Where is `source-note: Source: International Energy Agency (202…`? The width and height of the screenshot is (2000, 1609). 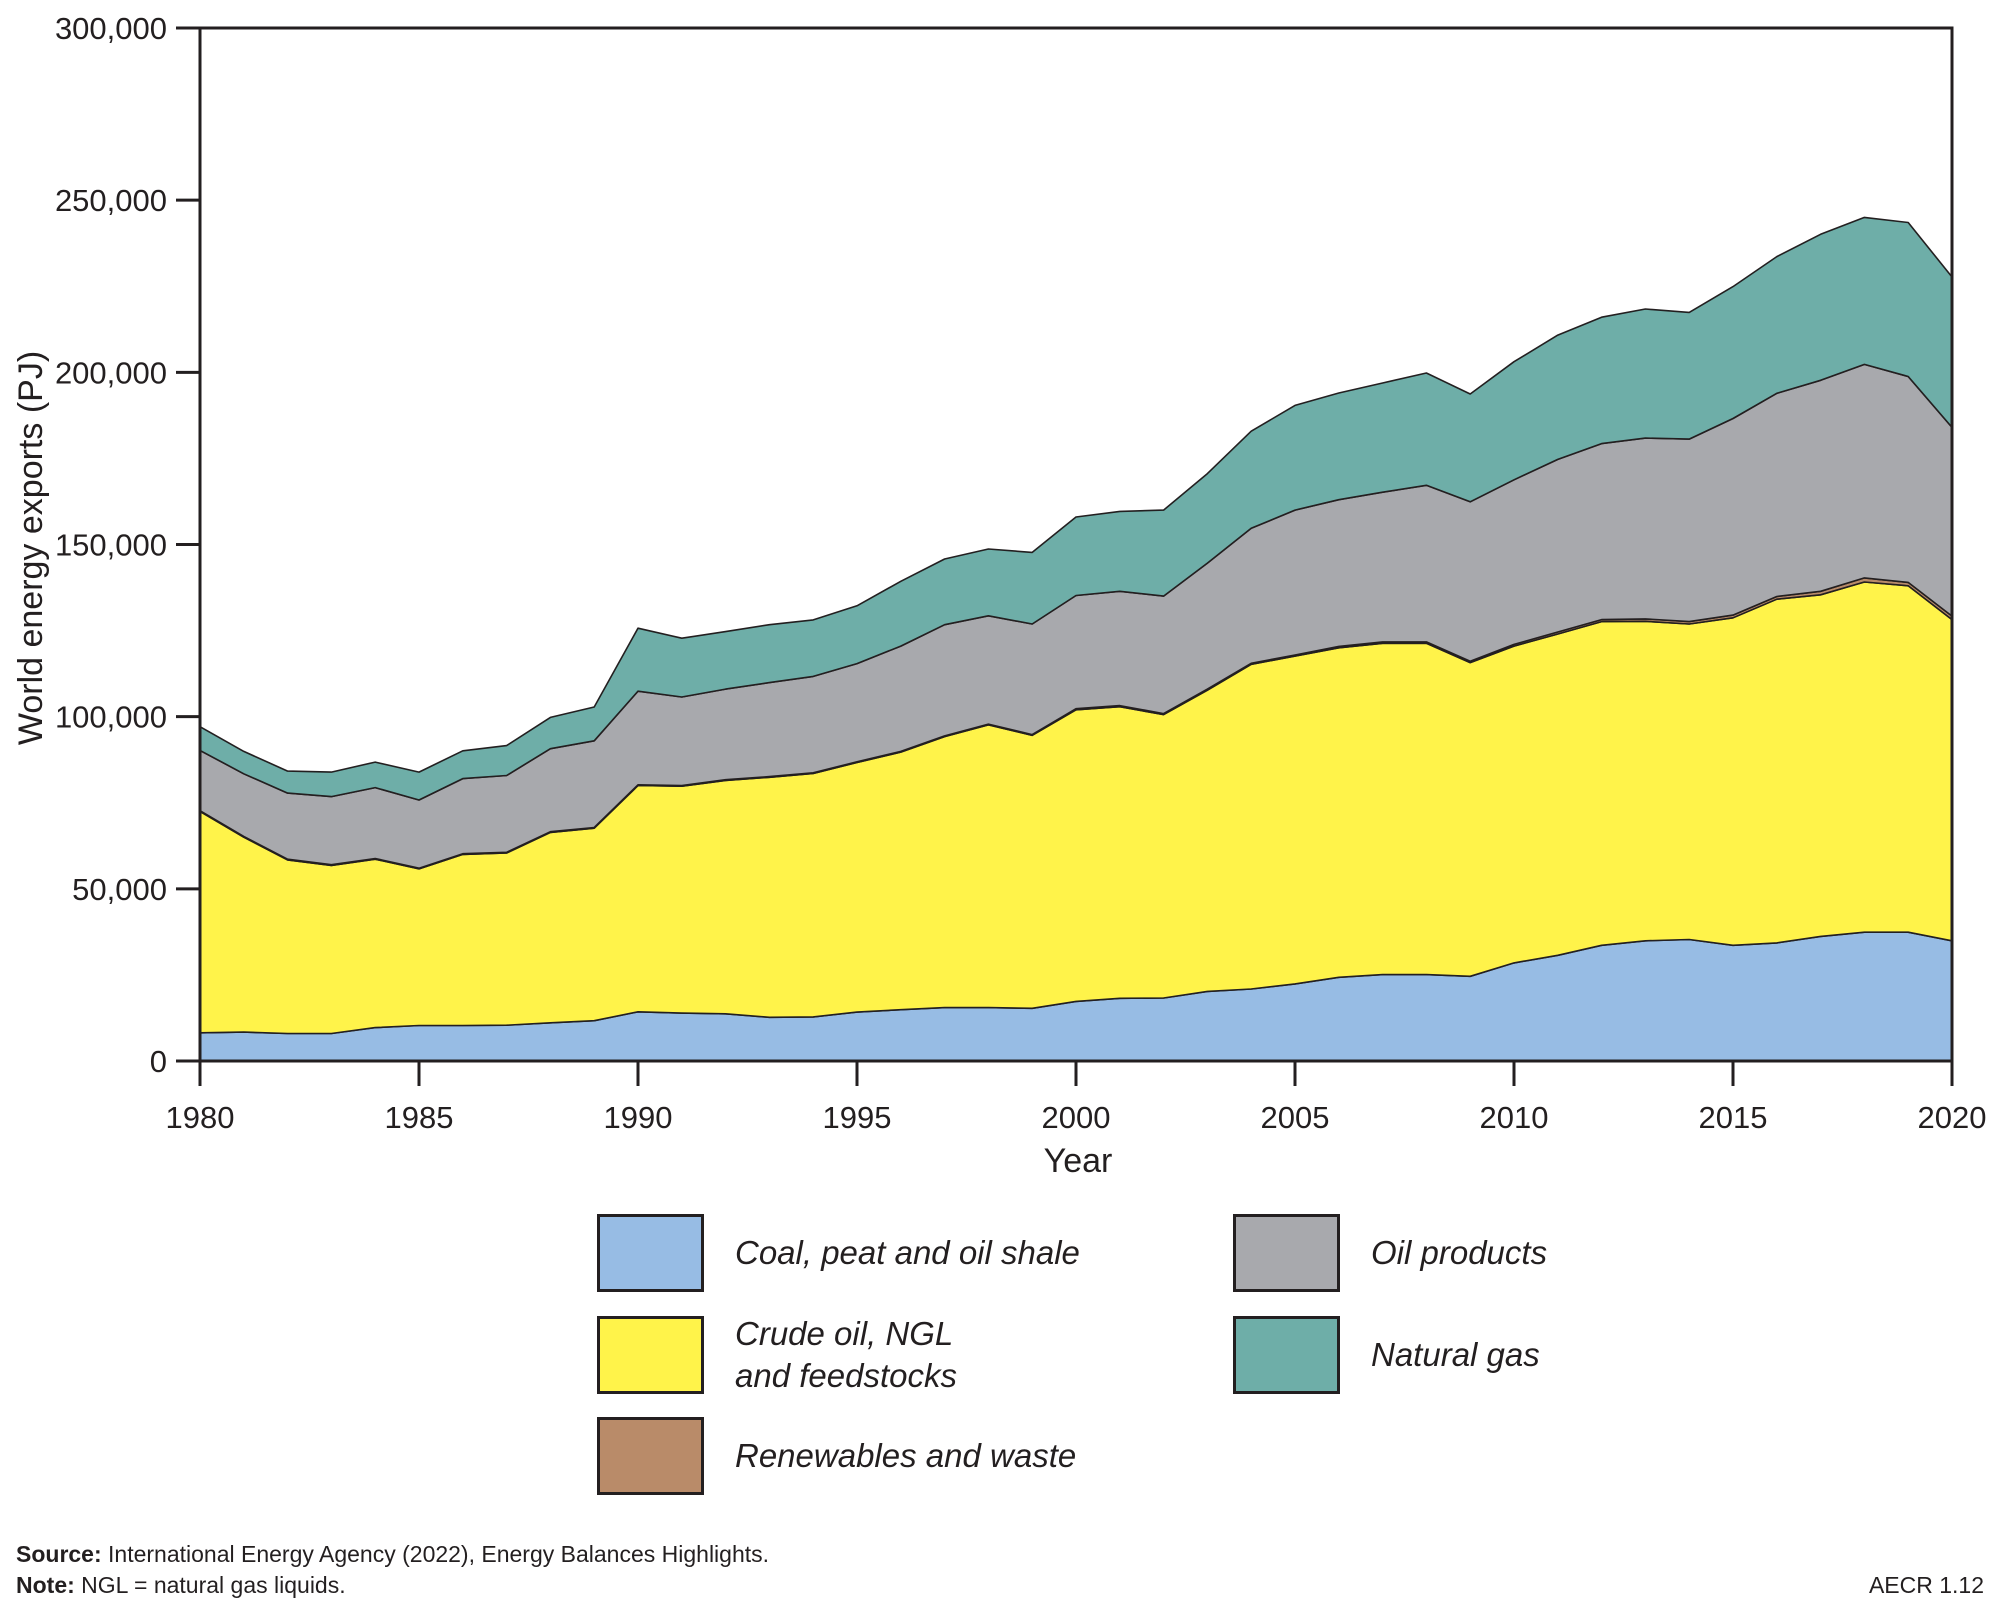
source-note: Source: International Energy Agency (202… is located at coordinates (392, 1554).